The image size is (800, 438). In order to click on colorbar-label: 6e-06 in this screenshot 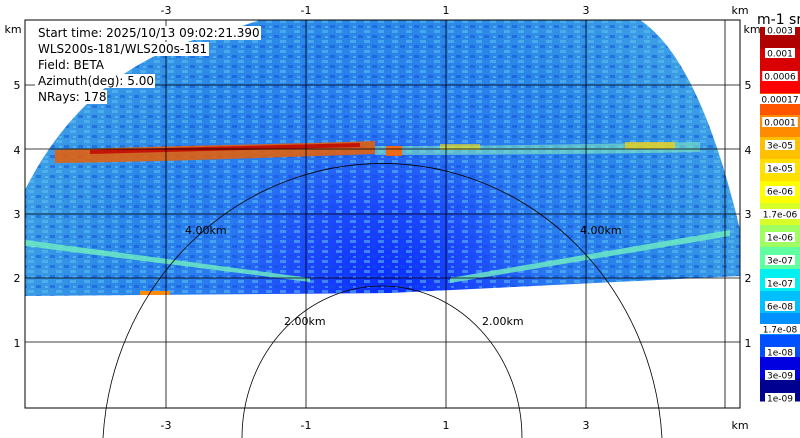, I will do `click(780, 193)`.